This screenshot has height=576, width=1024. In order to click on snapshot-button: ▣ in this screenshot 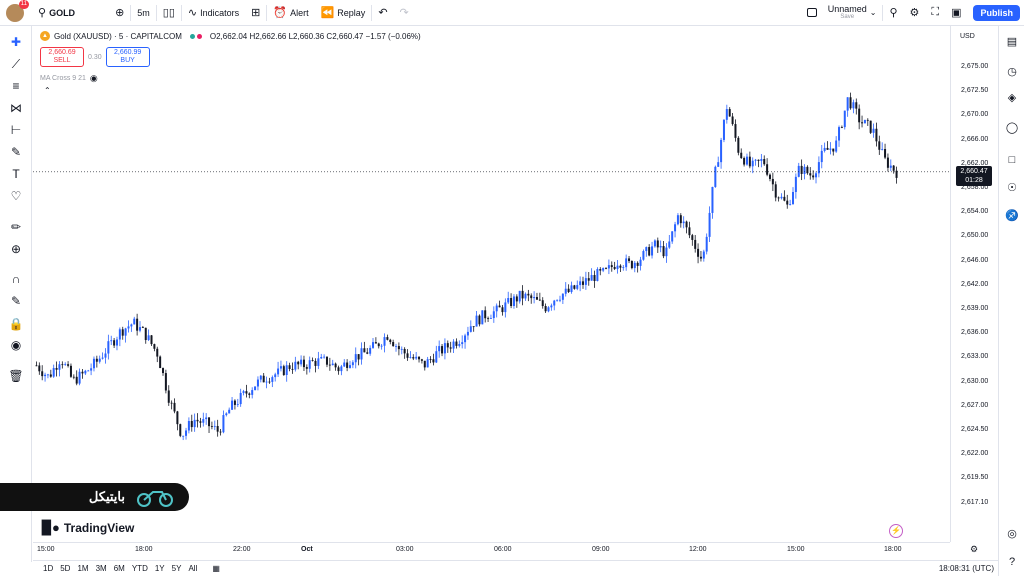, I will do `click(956, 13)`.